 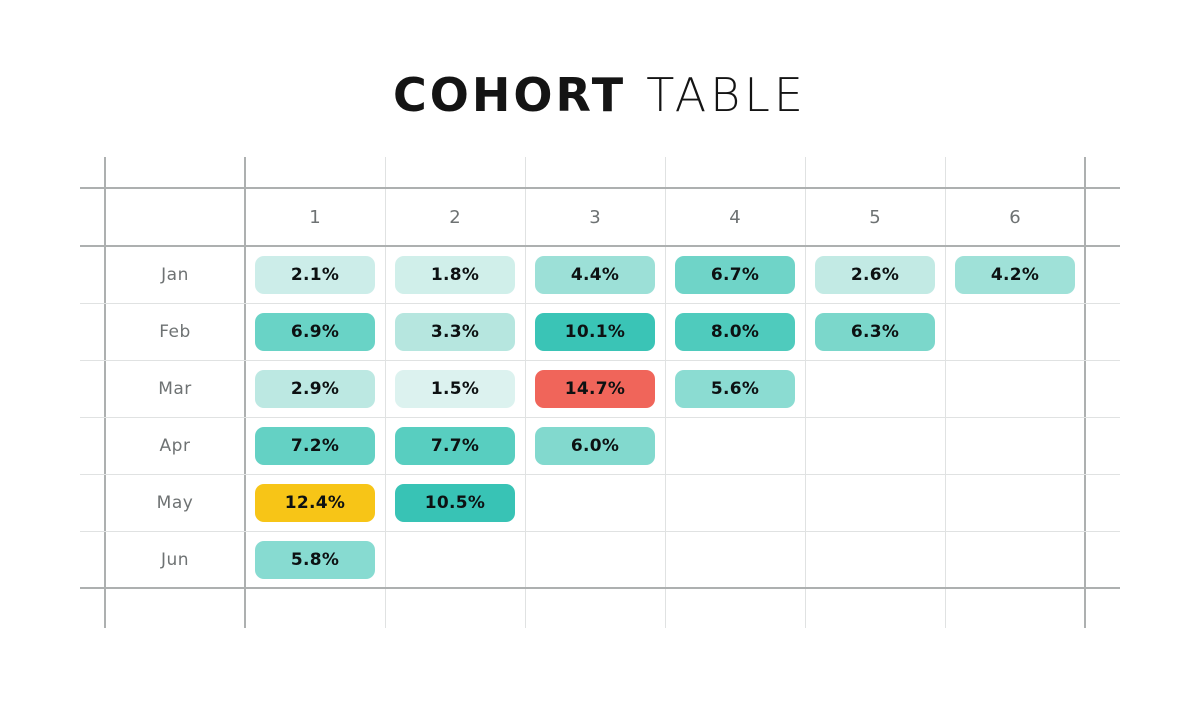 What do you see at coordinates (875, 274) in the screenshot?
I see `cohort-cell-jan-5: 2.6%` at bounding box center [875, 274].